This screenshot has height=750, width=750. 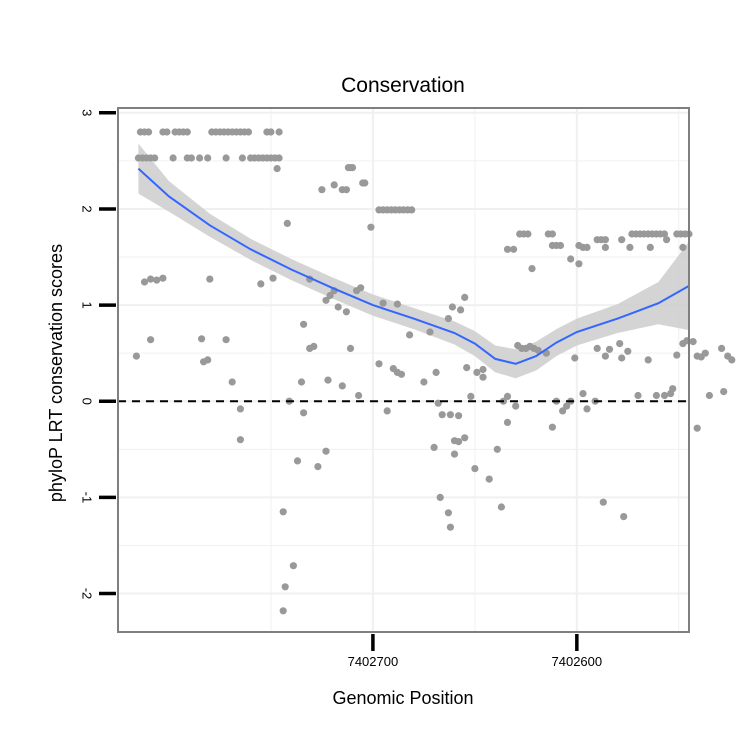 I want to click on y-axis-label: phyloP LRT conservation scores, so click(x=56, y=373).